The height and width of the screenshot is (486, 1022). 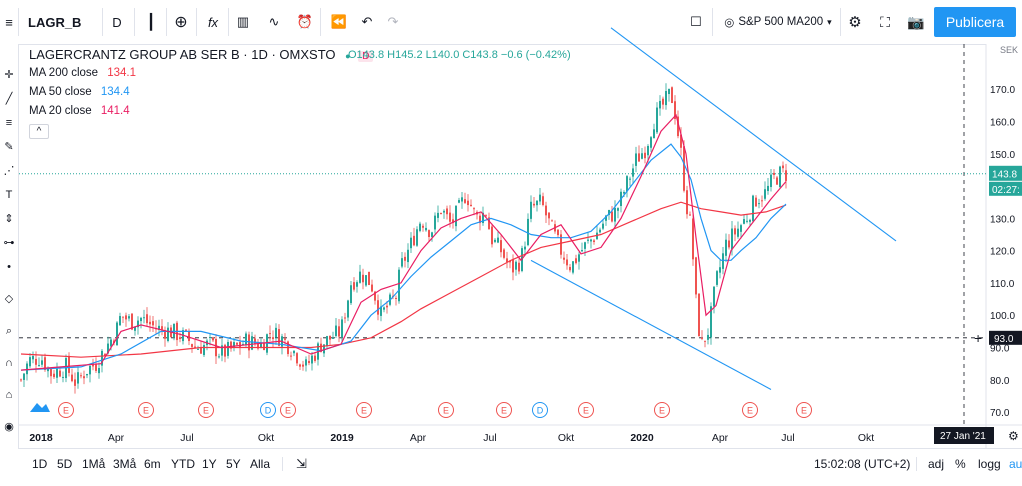 I want to click on range-all: Alla, so click(x=260, y=464).